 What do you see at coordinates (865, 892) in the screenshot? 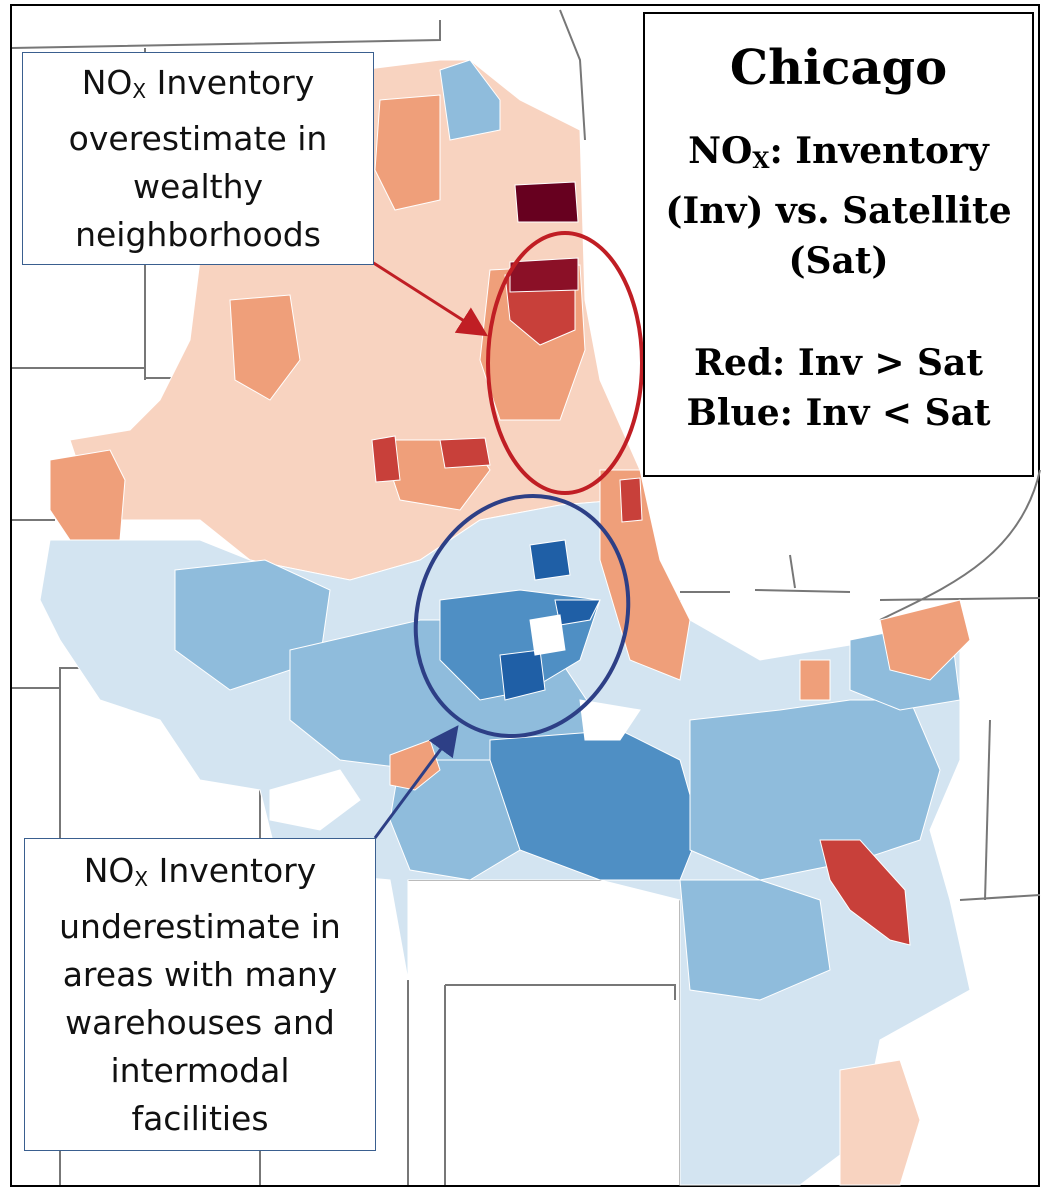
I see `region-red-large-se` at bounding box center [865, 892].